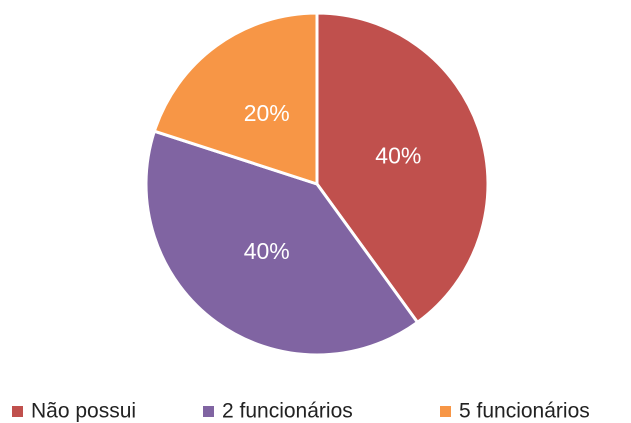 This screenshot has width=631, height=423. What do you see at coordinates (235, 98) in the screenshot?
I see `pie-slice` at bounding box center [235, 98].